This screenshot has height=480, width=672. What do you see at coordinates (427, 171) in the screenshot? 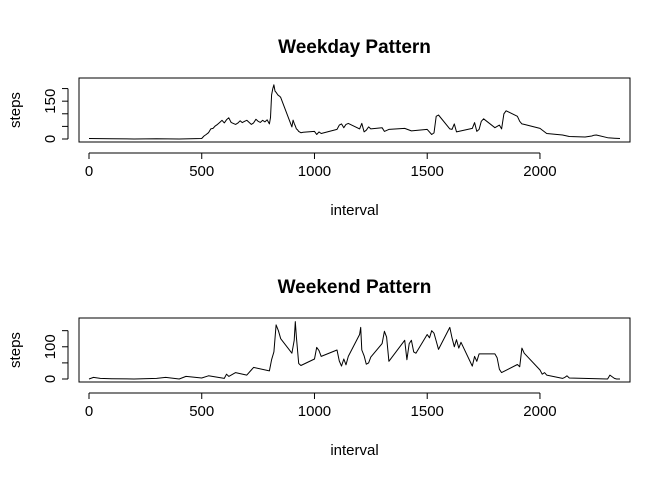
I see `panel-1-x-tick-label: 1500` at bounding box center [427, 171].